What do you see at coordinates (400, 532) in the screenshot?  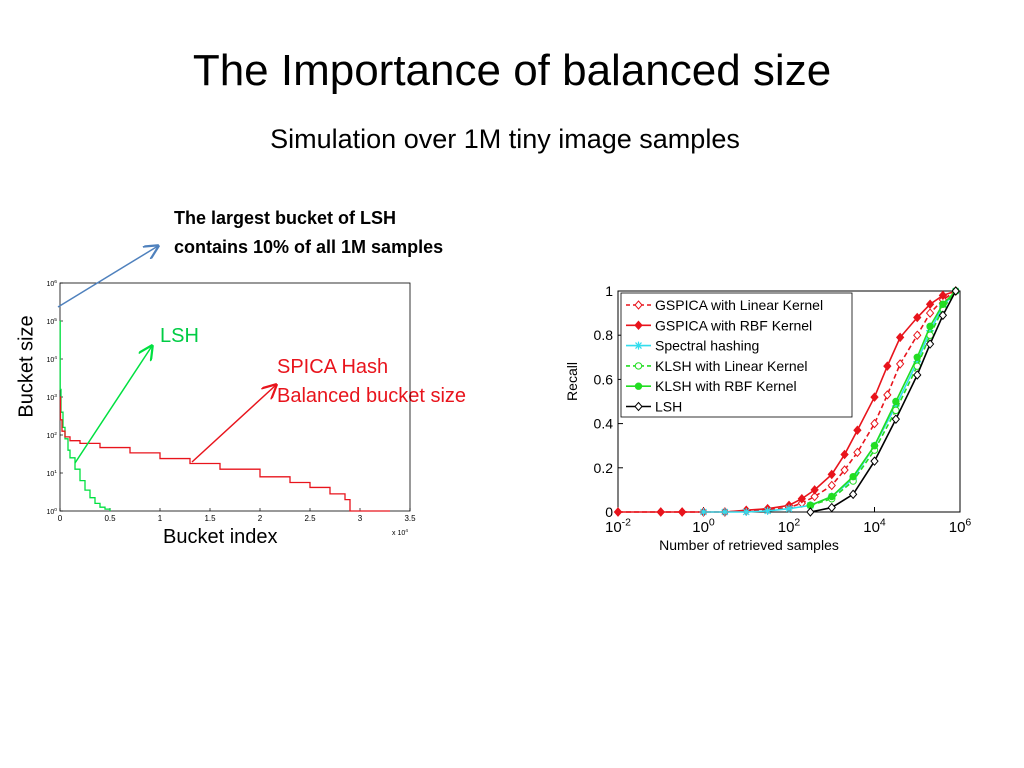 I see `left-x-scale-note: x 104` at bounding box center [400, 532].